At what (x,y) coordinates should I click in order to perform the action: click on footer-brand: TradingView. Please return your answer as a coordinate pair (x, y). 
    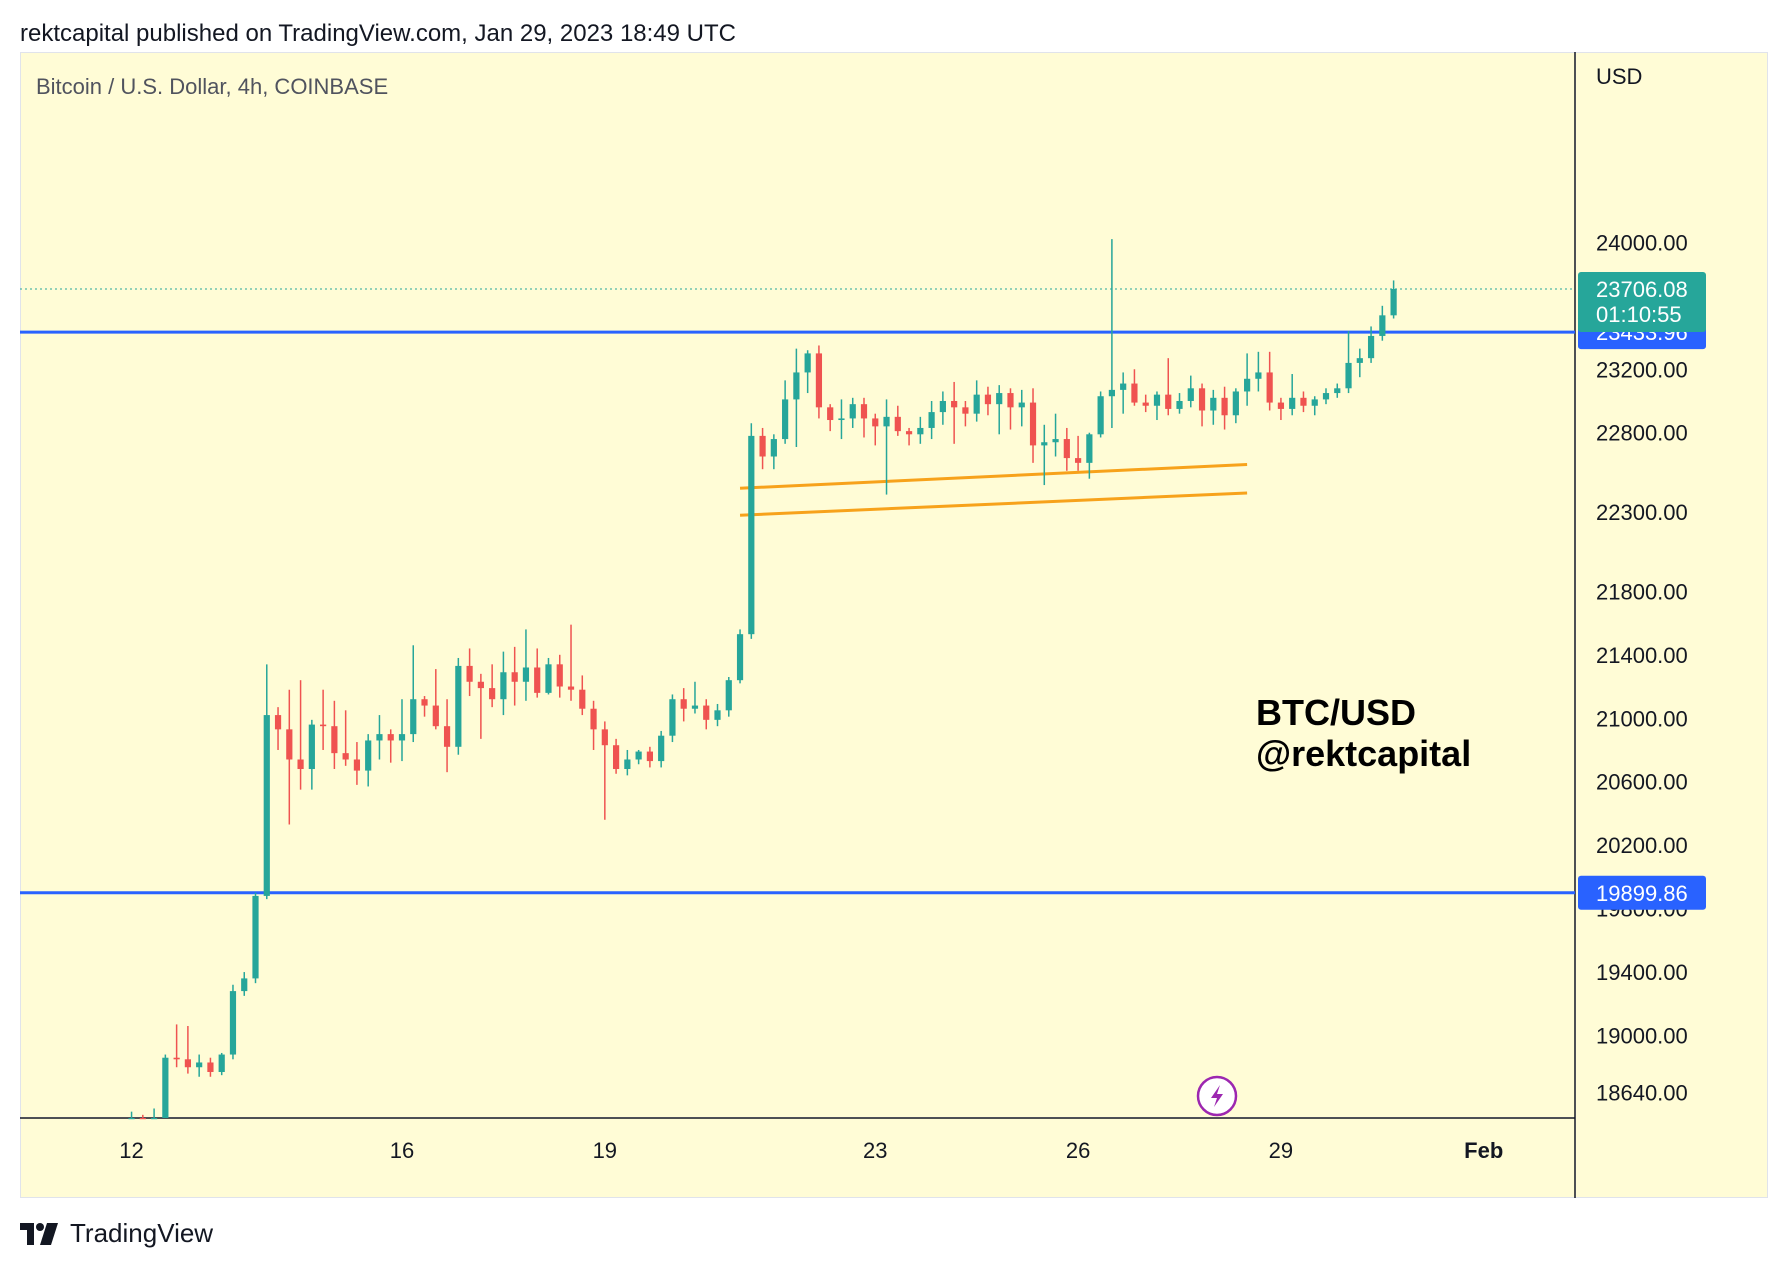
    Looking at the image, I should click on (142, 1233).